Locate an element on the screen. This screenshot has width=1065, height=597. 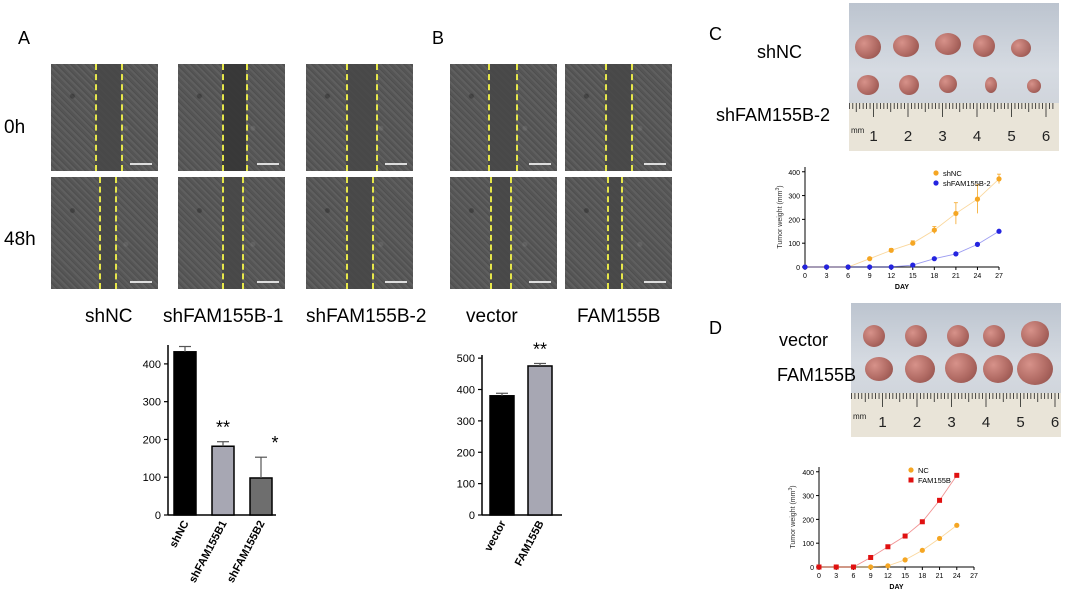
panel-letter-c: C is located at coordinates (715, 34).